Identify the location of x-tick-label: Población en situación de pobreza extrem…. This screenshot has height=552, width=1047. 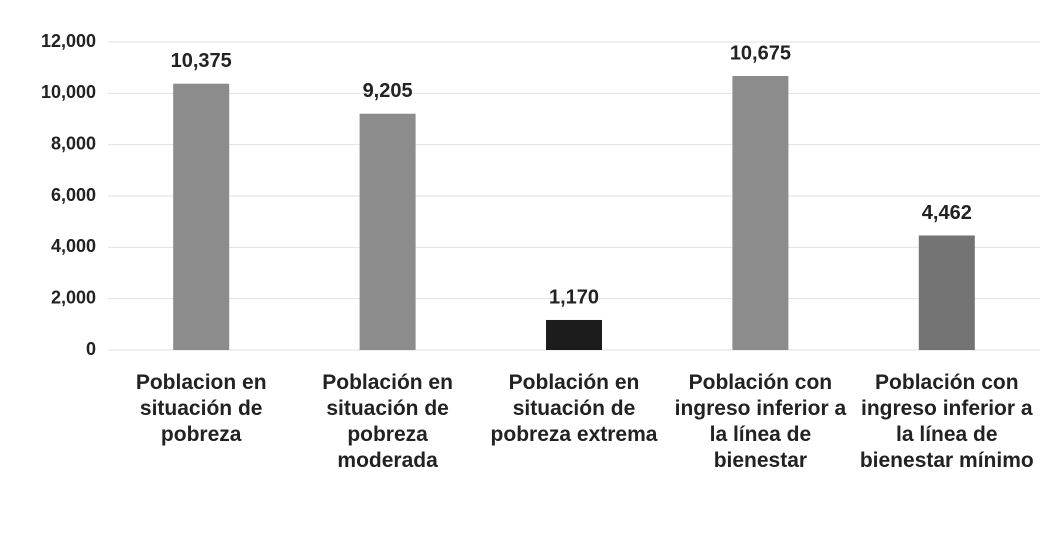
(574, 408).